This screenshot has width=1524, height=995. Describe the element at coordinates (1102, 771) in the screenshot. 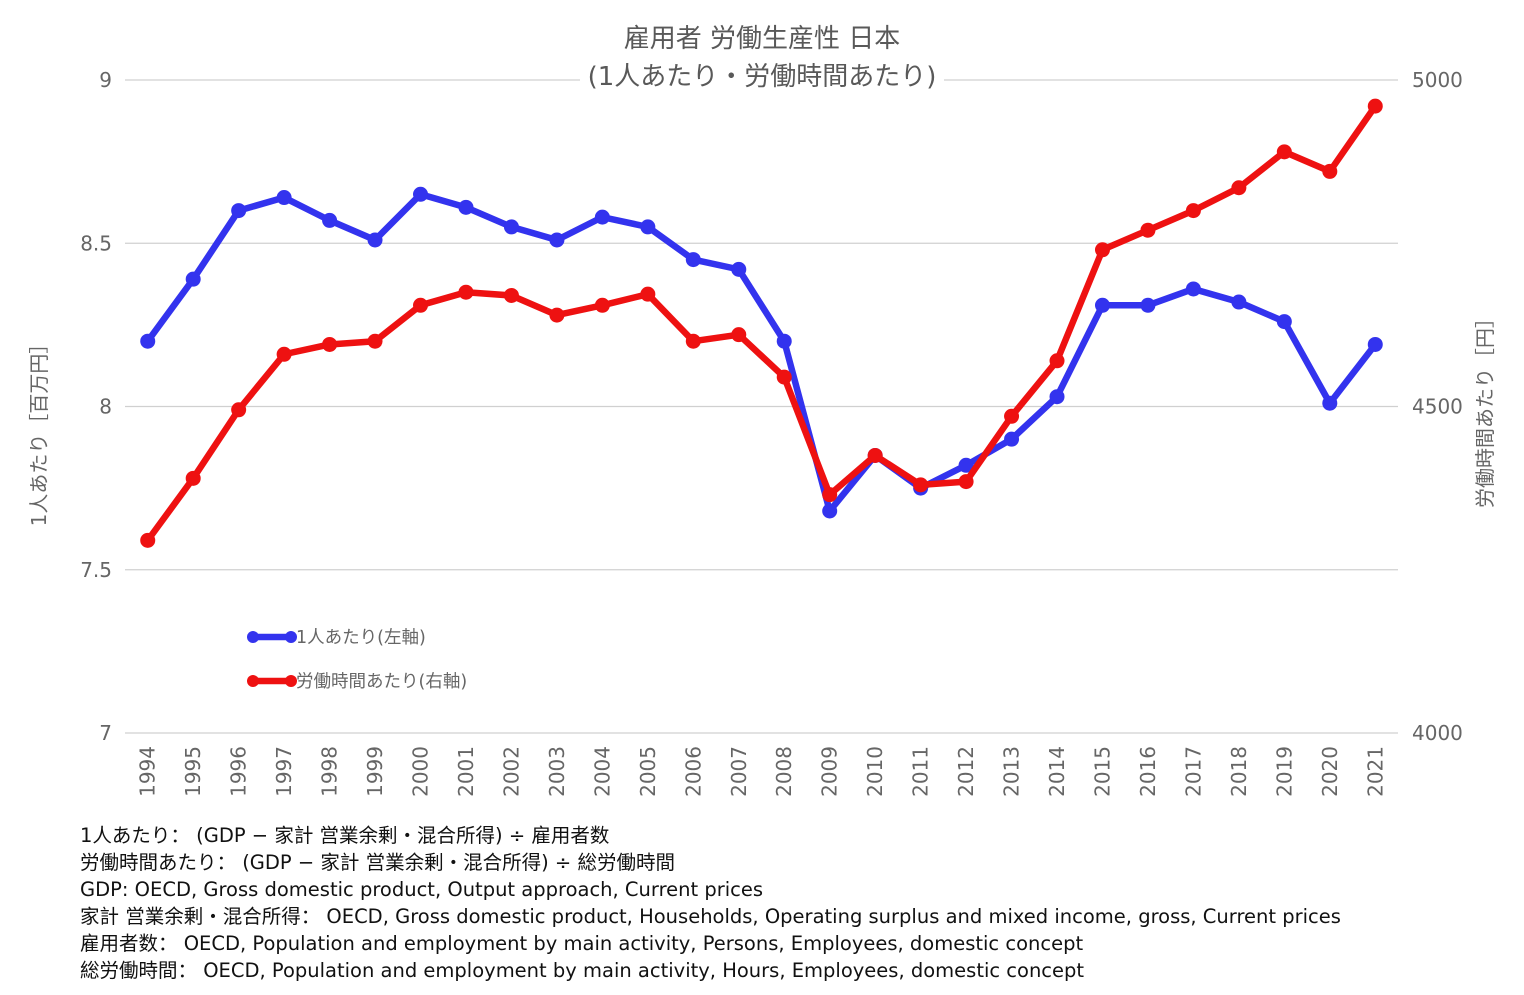

I see `x-tick-label: 2015` at that location.